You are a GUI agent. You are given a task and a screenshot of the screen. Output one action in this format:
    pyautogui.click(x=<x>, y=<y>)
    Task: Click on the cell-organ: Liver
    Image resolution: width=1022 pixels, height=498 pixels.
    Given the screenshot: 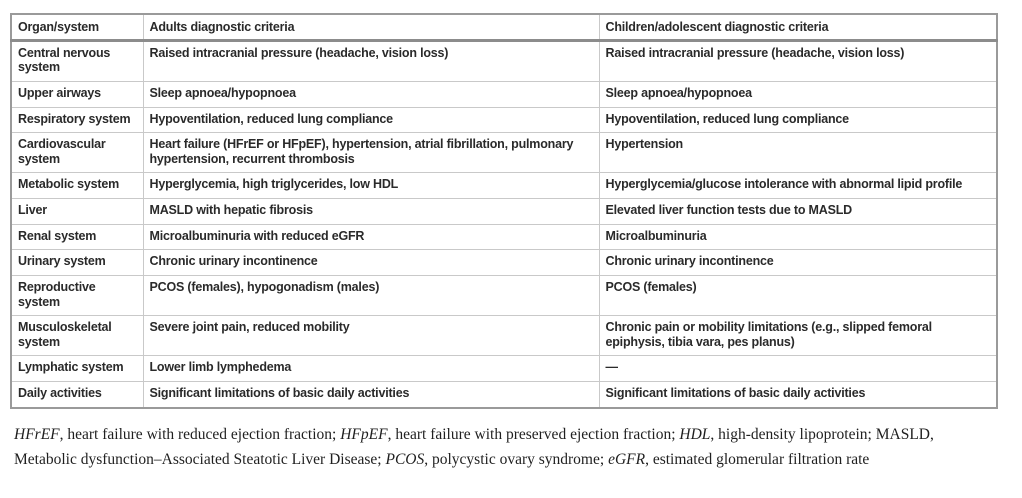 What is the action you would take?
    pyautogui.click(x=77, y=211)
    